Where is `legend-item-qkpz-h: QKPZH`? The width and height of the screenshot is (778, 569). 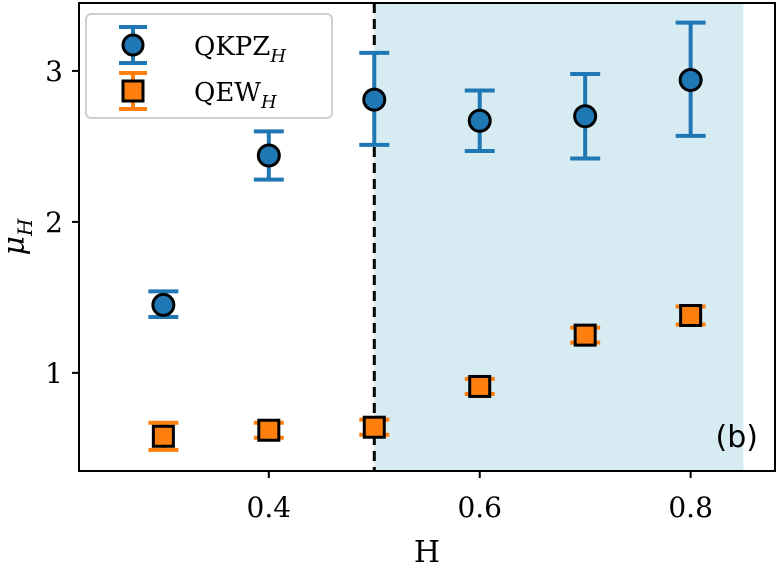 legend-item-qkpz-h: QKPZH is located at coordinates (202, 46).